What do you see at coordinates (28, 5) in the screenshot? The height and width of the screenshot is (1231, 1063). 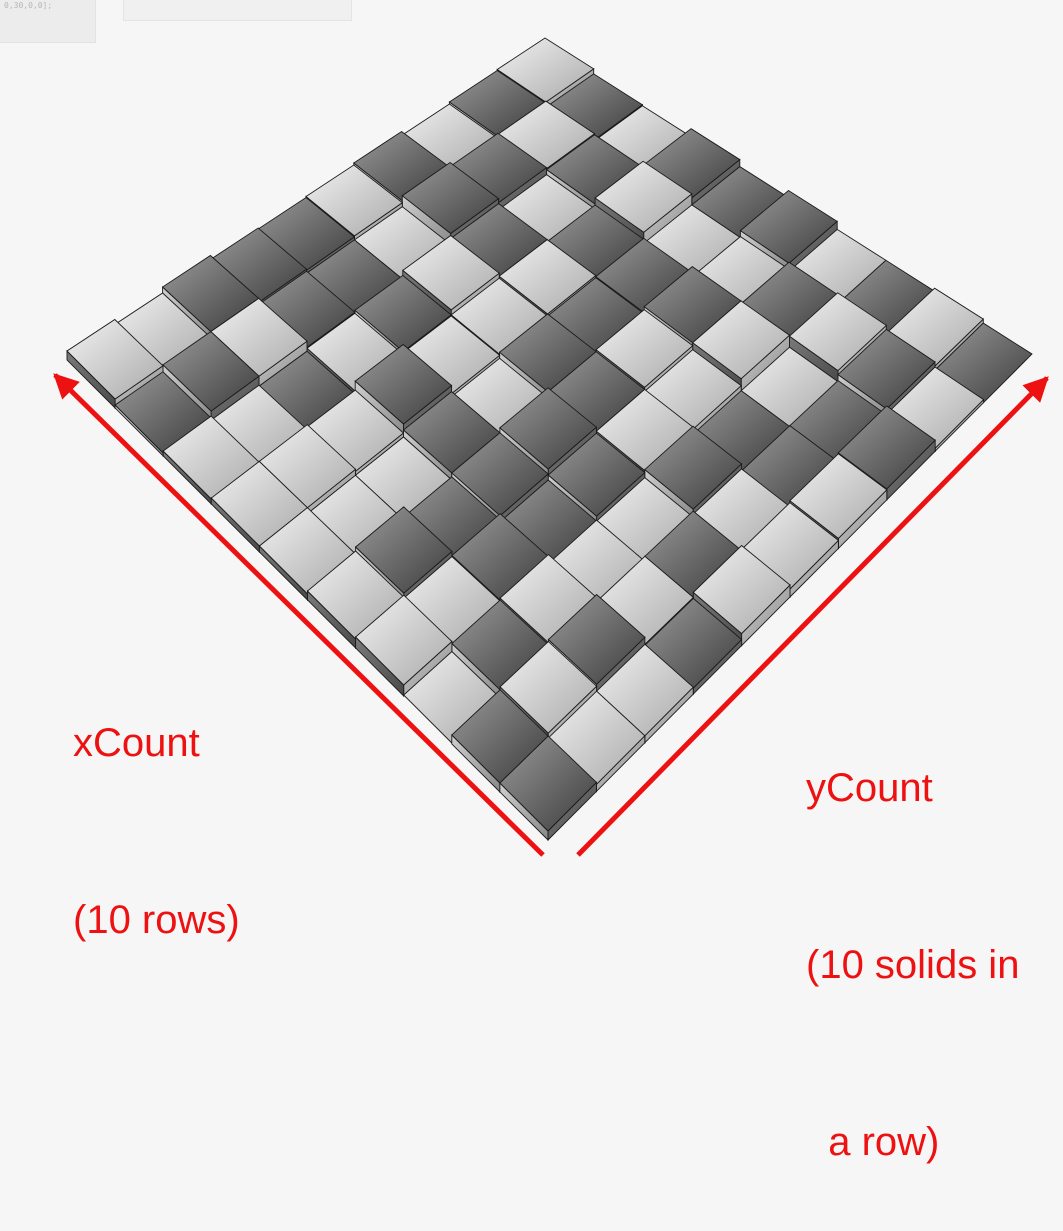 I see `code-snippet: 0,30,0,0];` at bounding box center [28, 5].